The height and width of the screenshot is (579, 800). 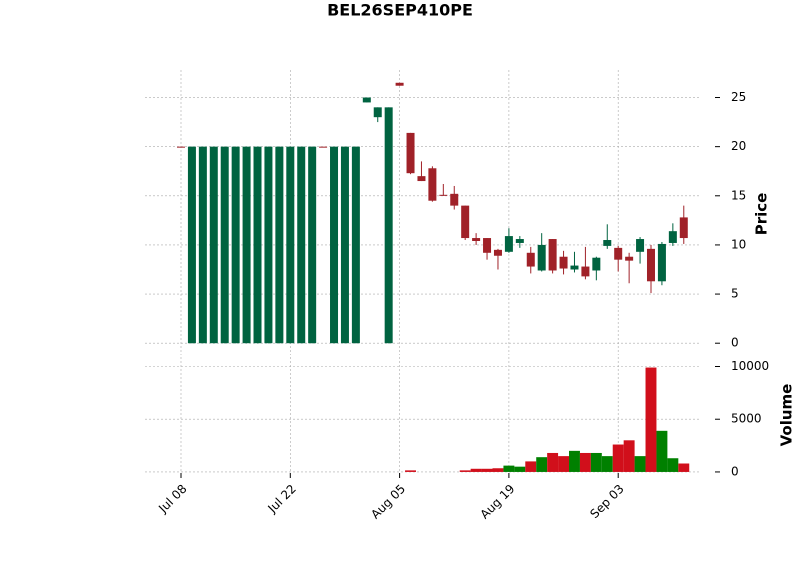 What do you see at coordinates (282, 499) in the screenshot?
I see `x-tick-label: Jul 22` at bounding box center [282, 499].